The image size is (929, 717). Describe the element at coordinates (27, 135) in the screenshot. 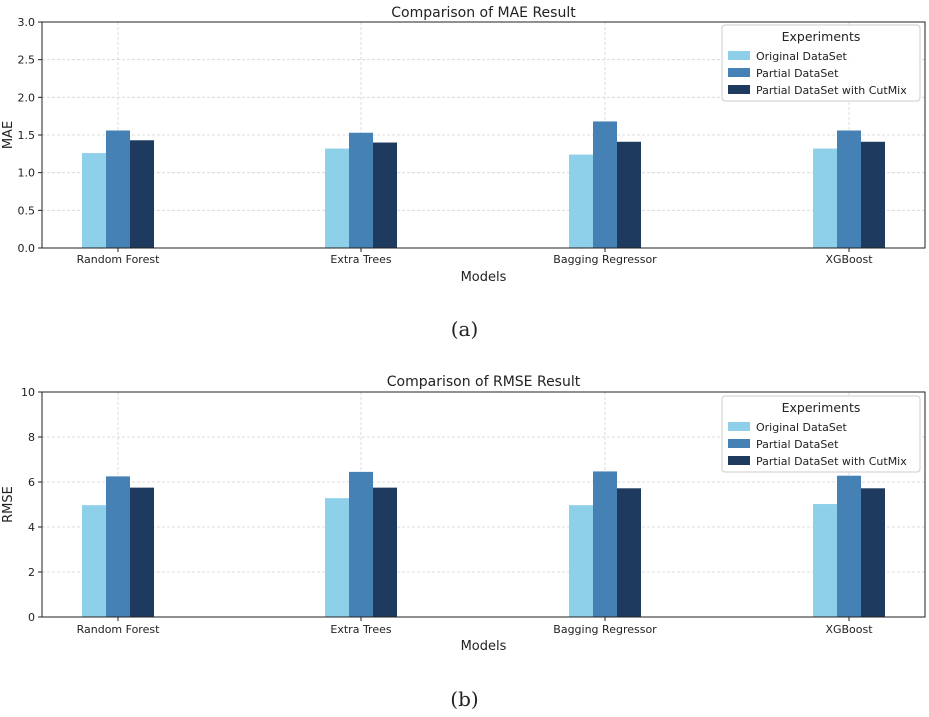

I see `y-tick-label: 1.5` at that location.